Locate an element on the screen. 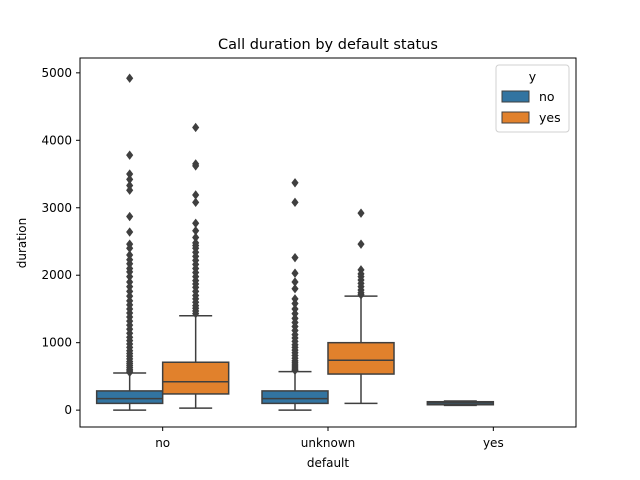 The width and height of the screenshot is (640, 480). y-tick-label: 1000 is located at coordinates (56, 343).